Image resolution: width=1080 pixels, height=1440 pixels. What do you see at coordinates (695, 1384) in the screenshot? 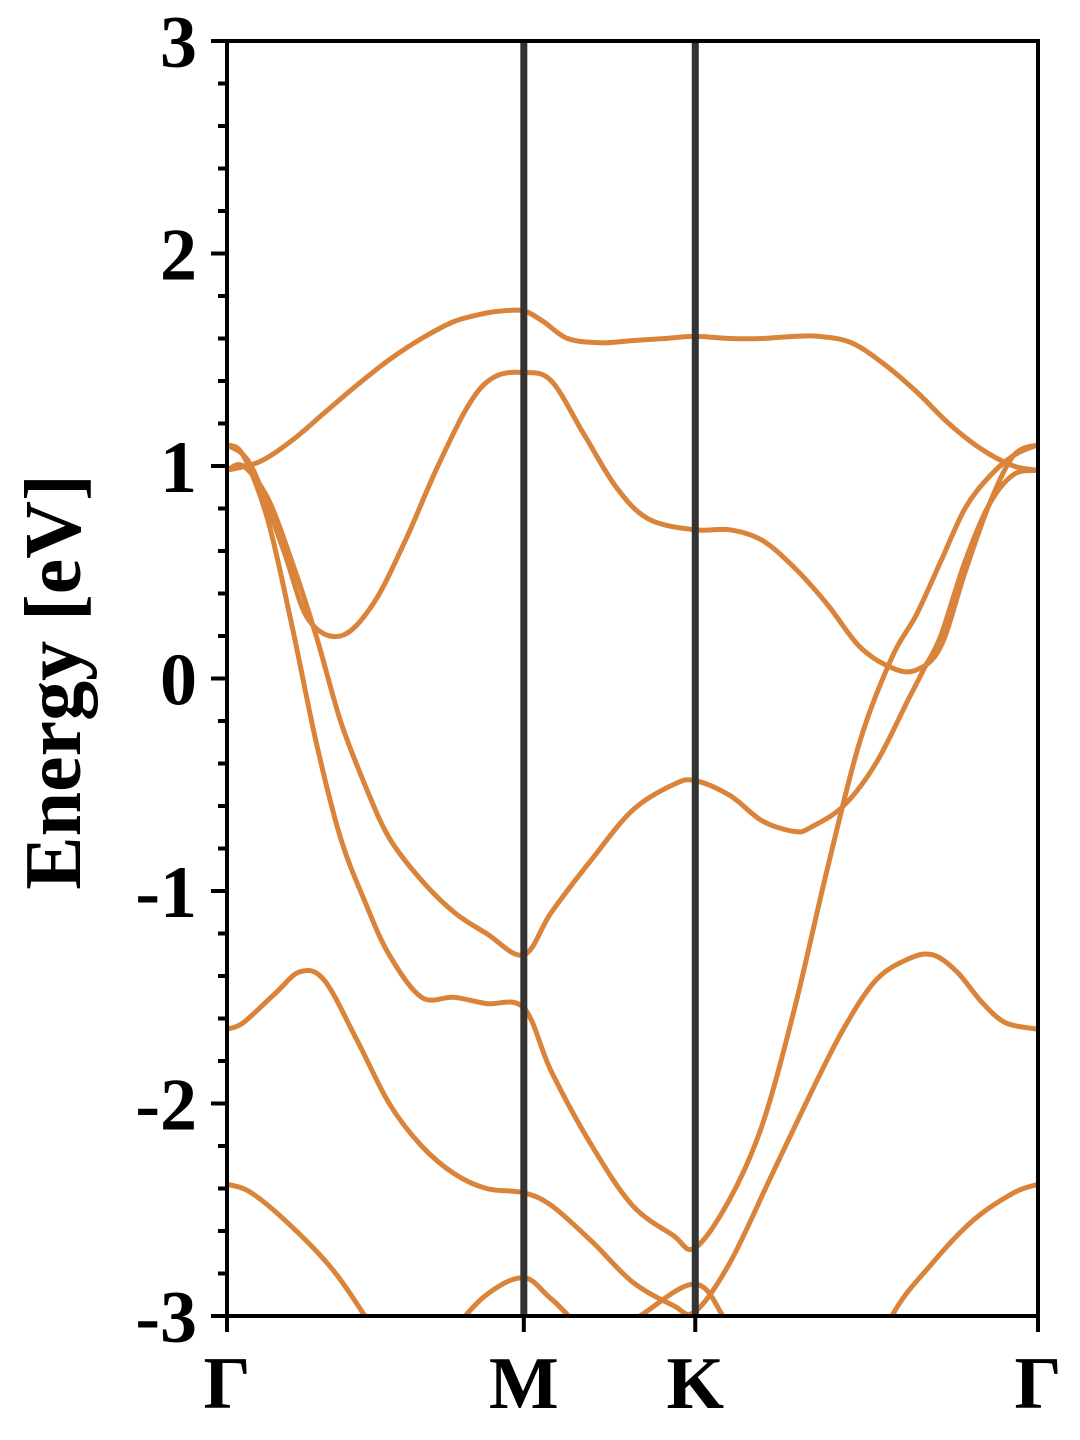
I see `x-tick-label: K` at bounding box center [695, 1384].